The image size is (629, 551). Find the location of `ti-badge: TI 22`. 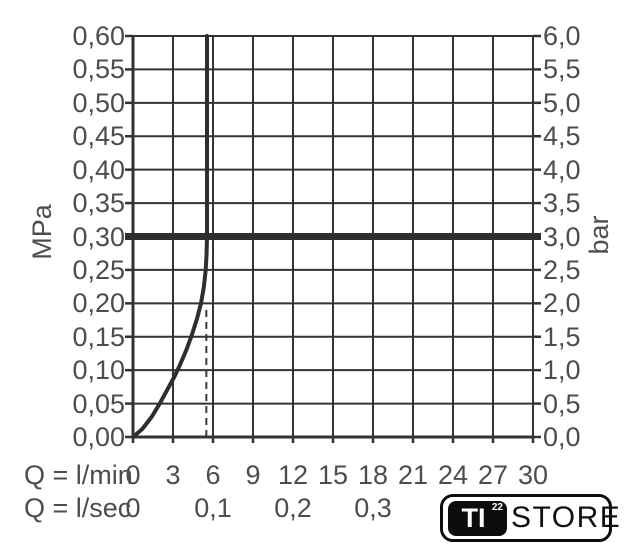

ti-badge: TI 22 is located at coordinates (477, 518).